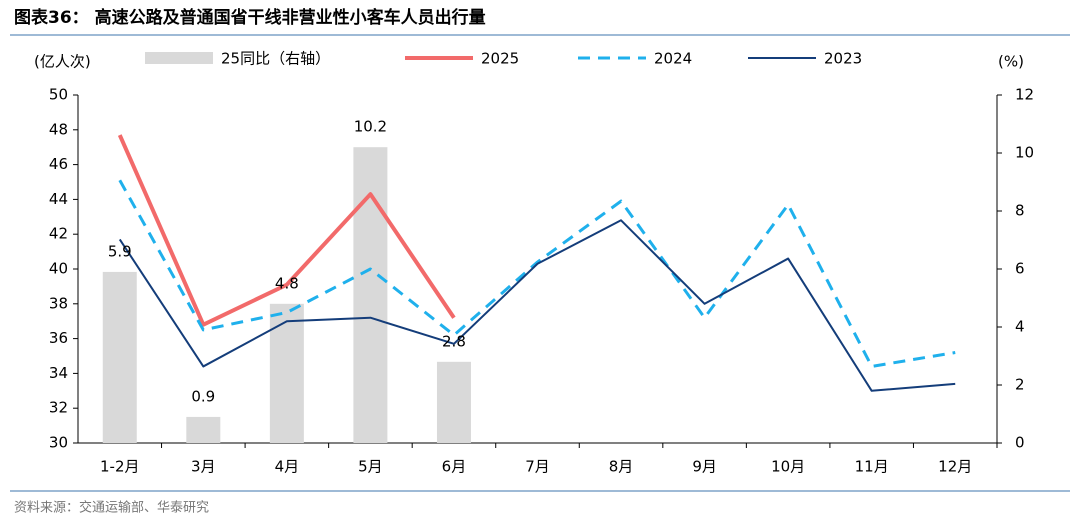 The height and width of the screenshot is (525, 1080). What do you see at coordinates (62, 62) in the screenshot?
I see `y-axis-label: (亿人次)` at bounding box center [62, 62].